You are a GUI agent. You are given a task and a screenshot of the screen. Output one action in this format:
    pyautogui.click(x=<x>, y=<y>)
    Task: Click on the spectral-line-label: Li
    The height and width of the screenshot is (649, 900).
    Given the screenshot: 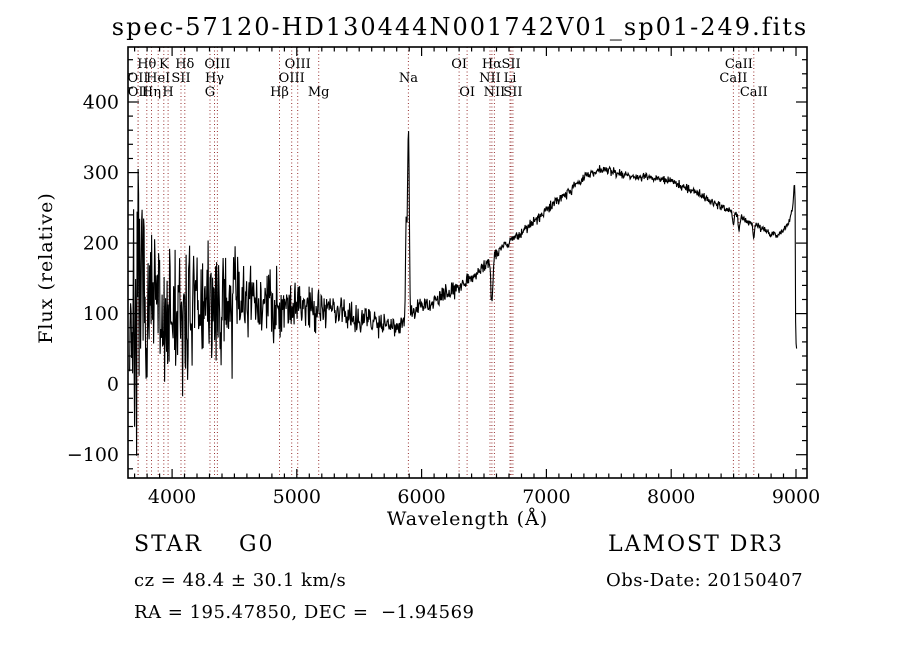 What is the action you would take?
    pyautogui.click(x=510, y=78)
    